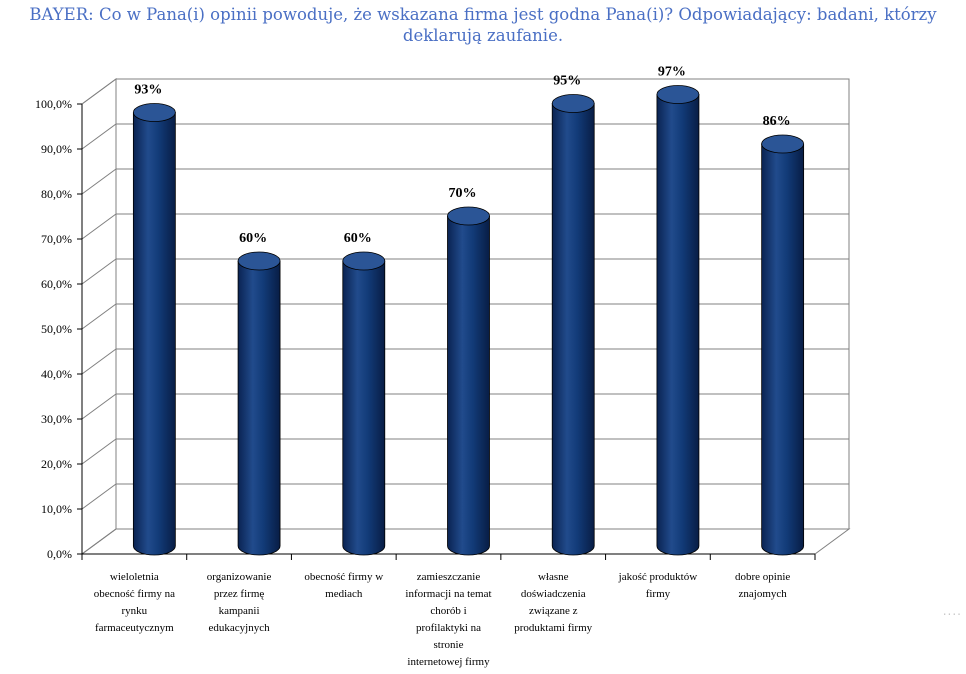  Describe the element at coordinates (59, 554) in the screenshot. I see `y-tick-label: 0,0%` at that location.